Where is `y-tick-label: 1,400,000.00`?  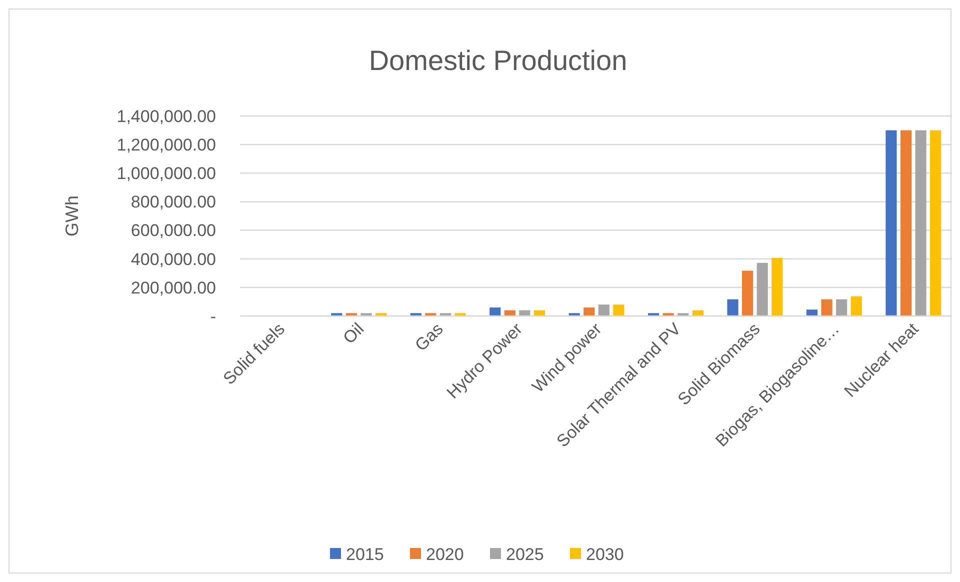
y-tick-label: 1,400,000.00 is located at coordinates (166, 116).